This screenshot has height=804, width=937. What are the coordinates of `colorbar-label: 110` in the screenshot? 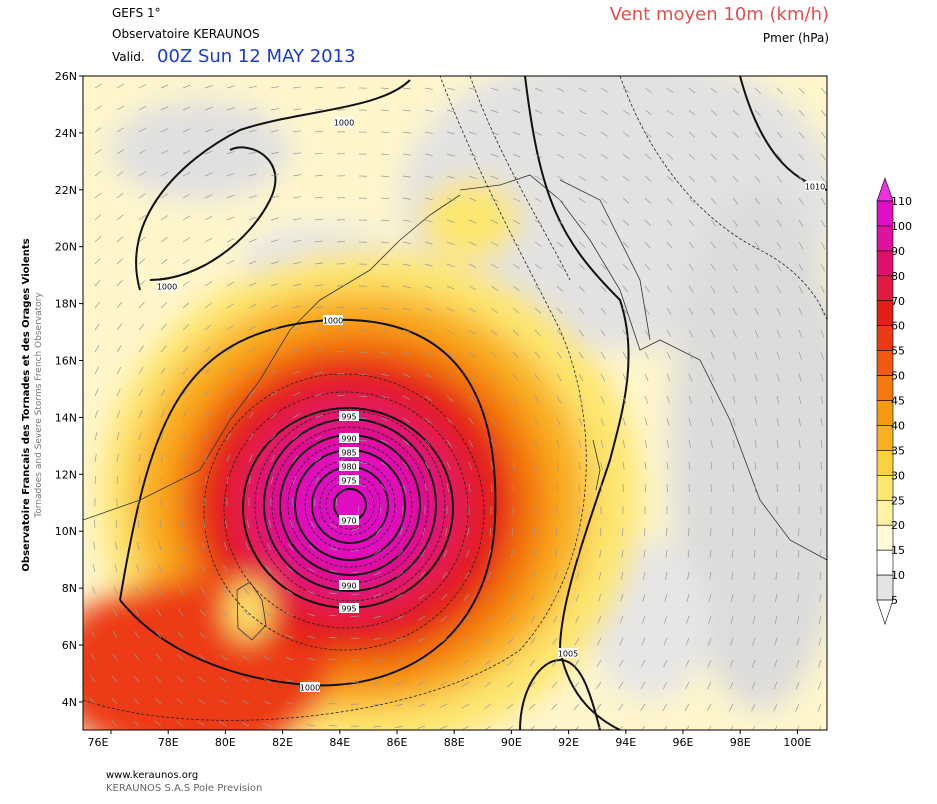 It's located at (901, 201).